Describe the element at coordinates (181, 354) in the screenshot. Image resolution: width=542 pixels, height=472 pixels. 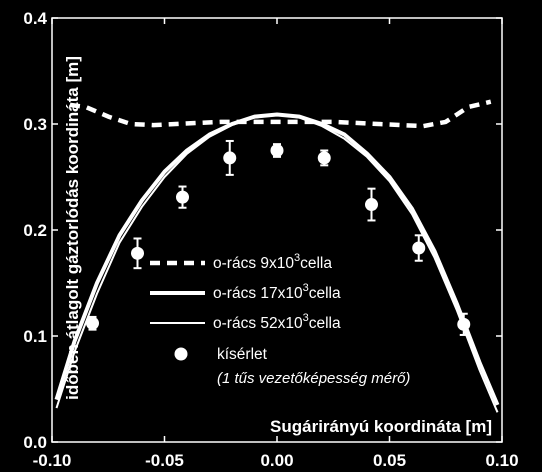
I see `legend-marker` at that location.